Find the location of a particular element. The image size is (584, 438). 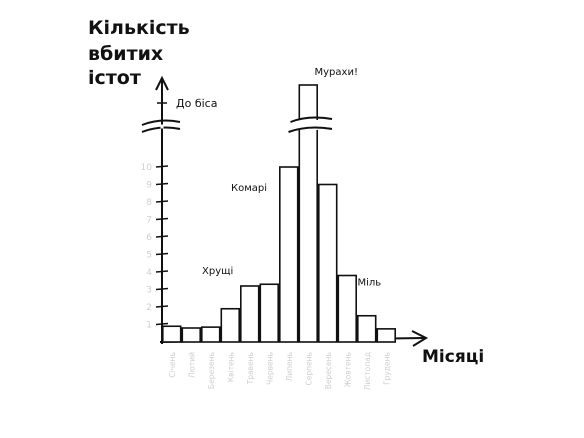

y-axis-arrow is located at coordinates (162, 83).